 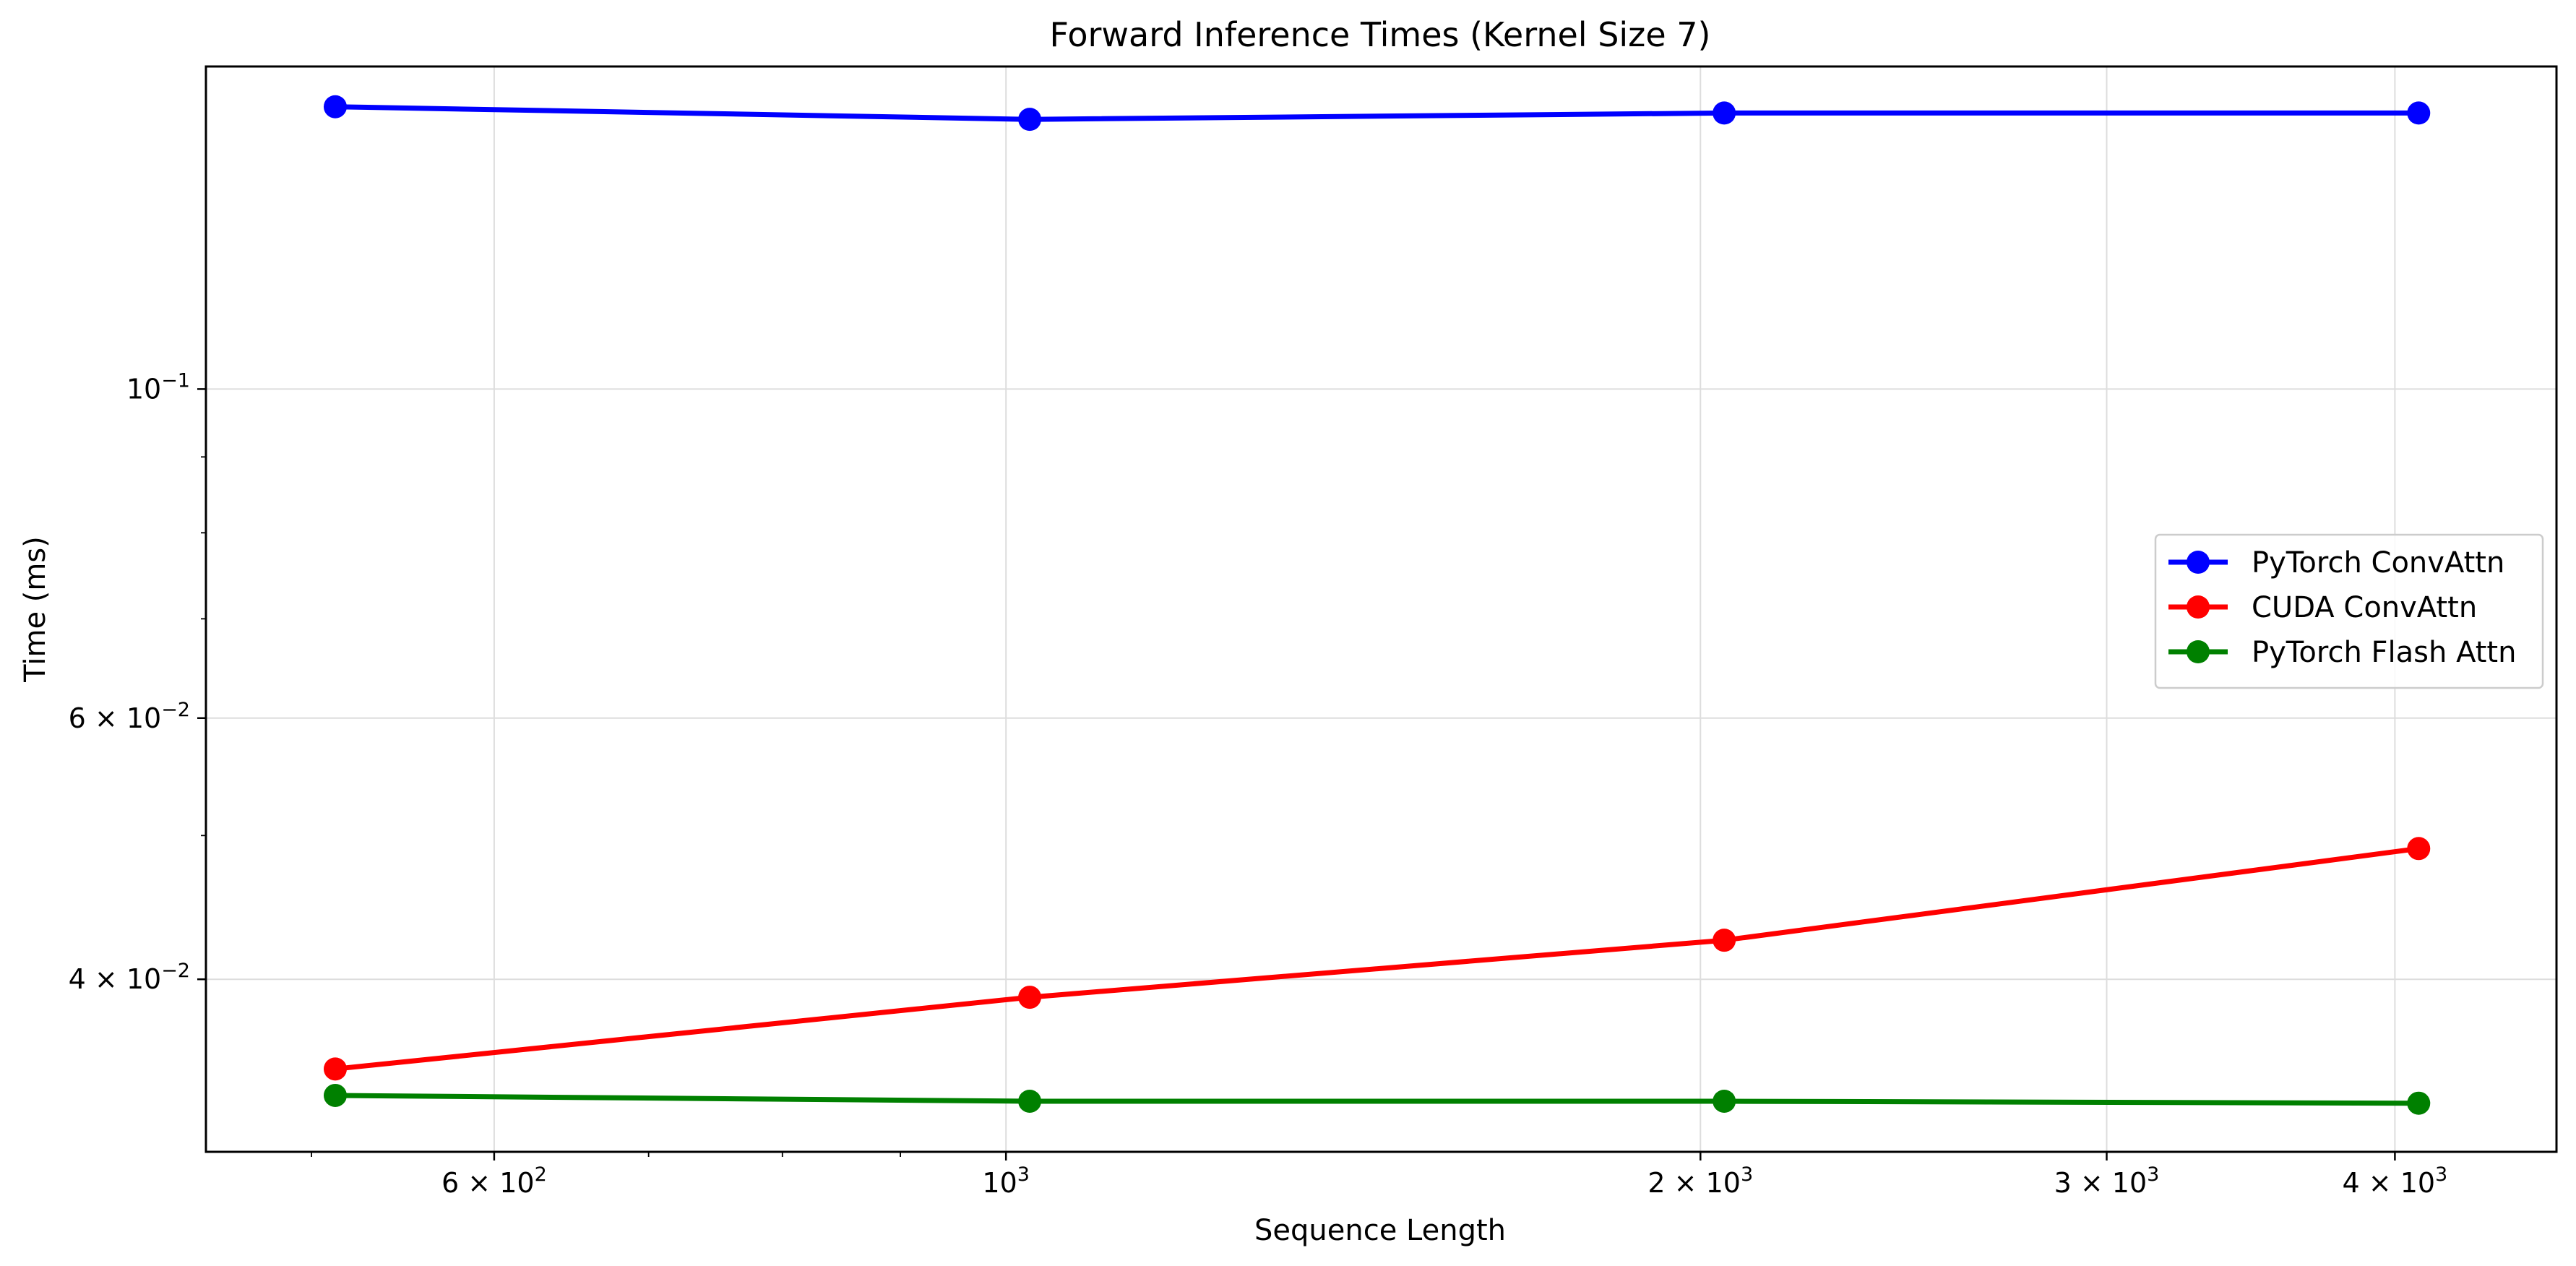 What do you see at coordinates (1377, 113) in the screenshot?
I see `series-line-pytorch-convattn` at bounding box center [1377, 113].